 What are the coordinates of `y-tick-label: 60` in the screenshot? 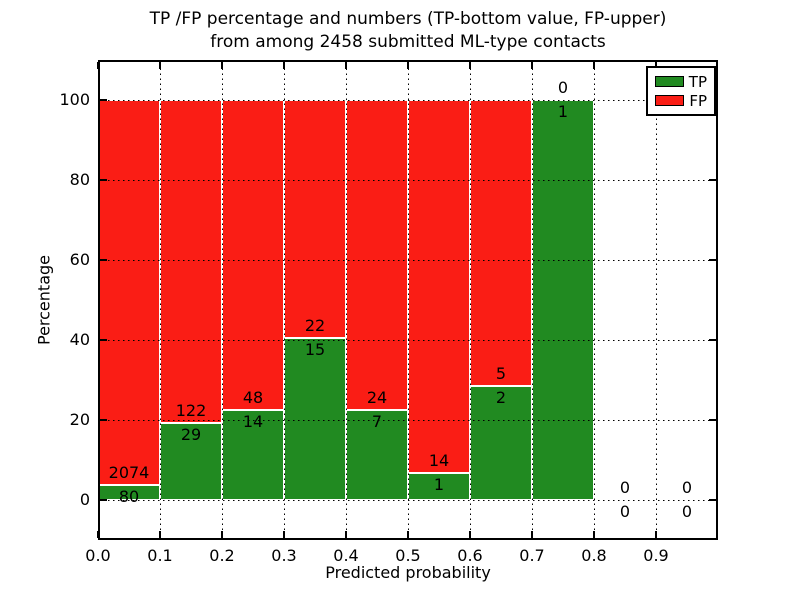 It's located at (79, 259).